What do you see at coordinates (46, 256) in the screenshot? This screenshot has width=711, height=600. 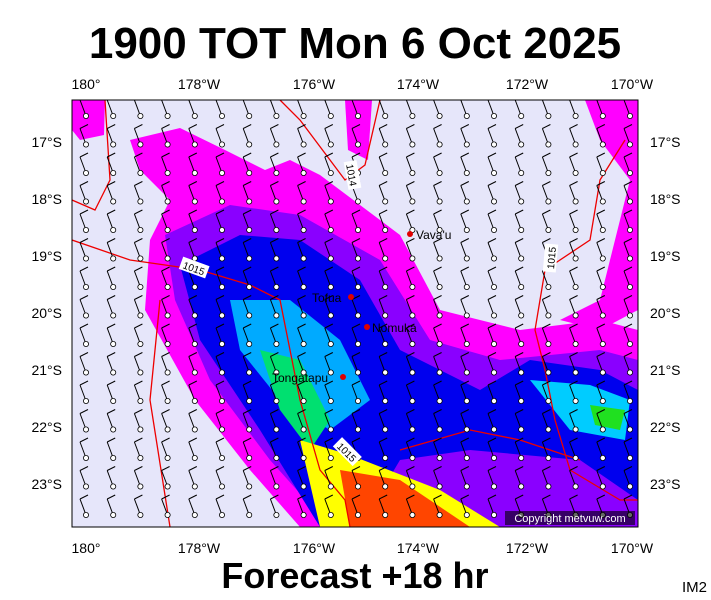 I see `lat-label-left: 19°S` at bounding box center [46, 256].